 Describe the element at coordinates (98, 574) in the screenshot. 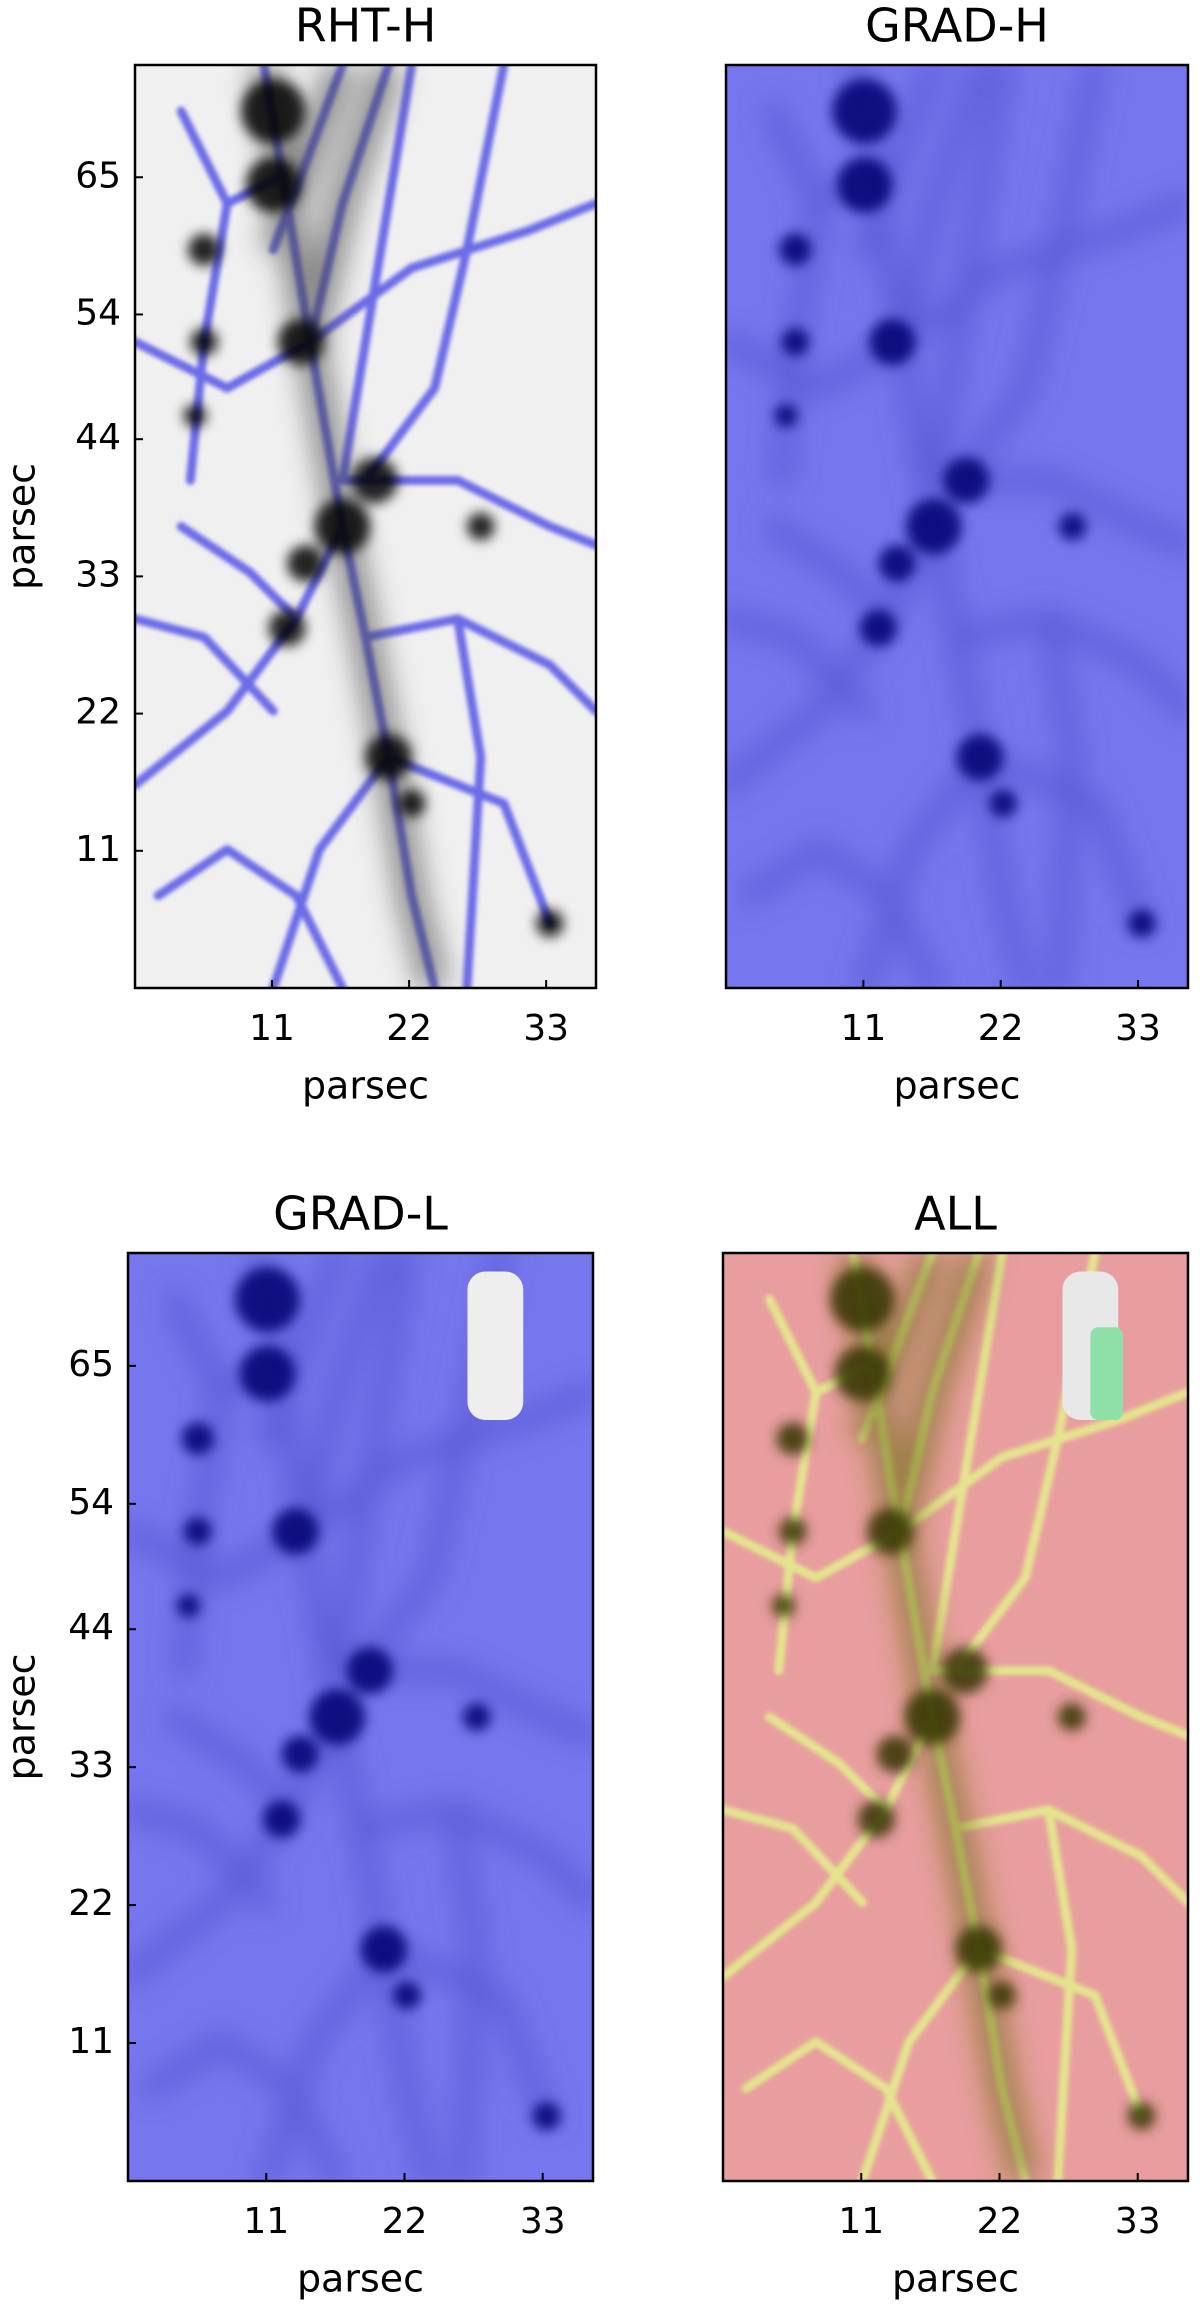

I see `y-tick-label: 33` at that location.